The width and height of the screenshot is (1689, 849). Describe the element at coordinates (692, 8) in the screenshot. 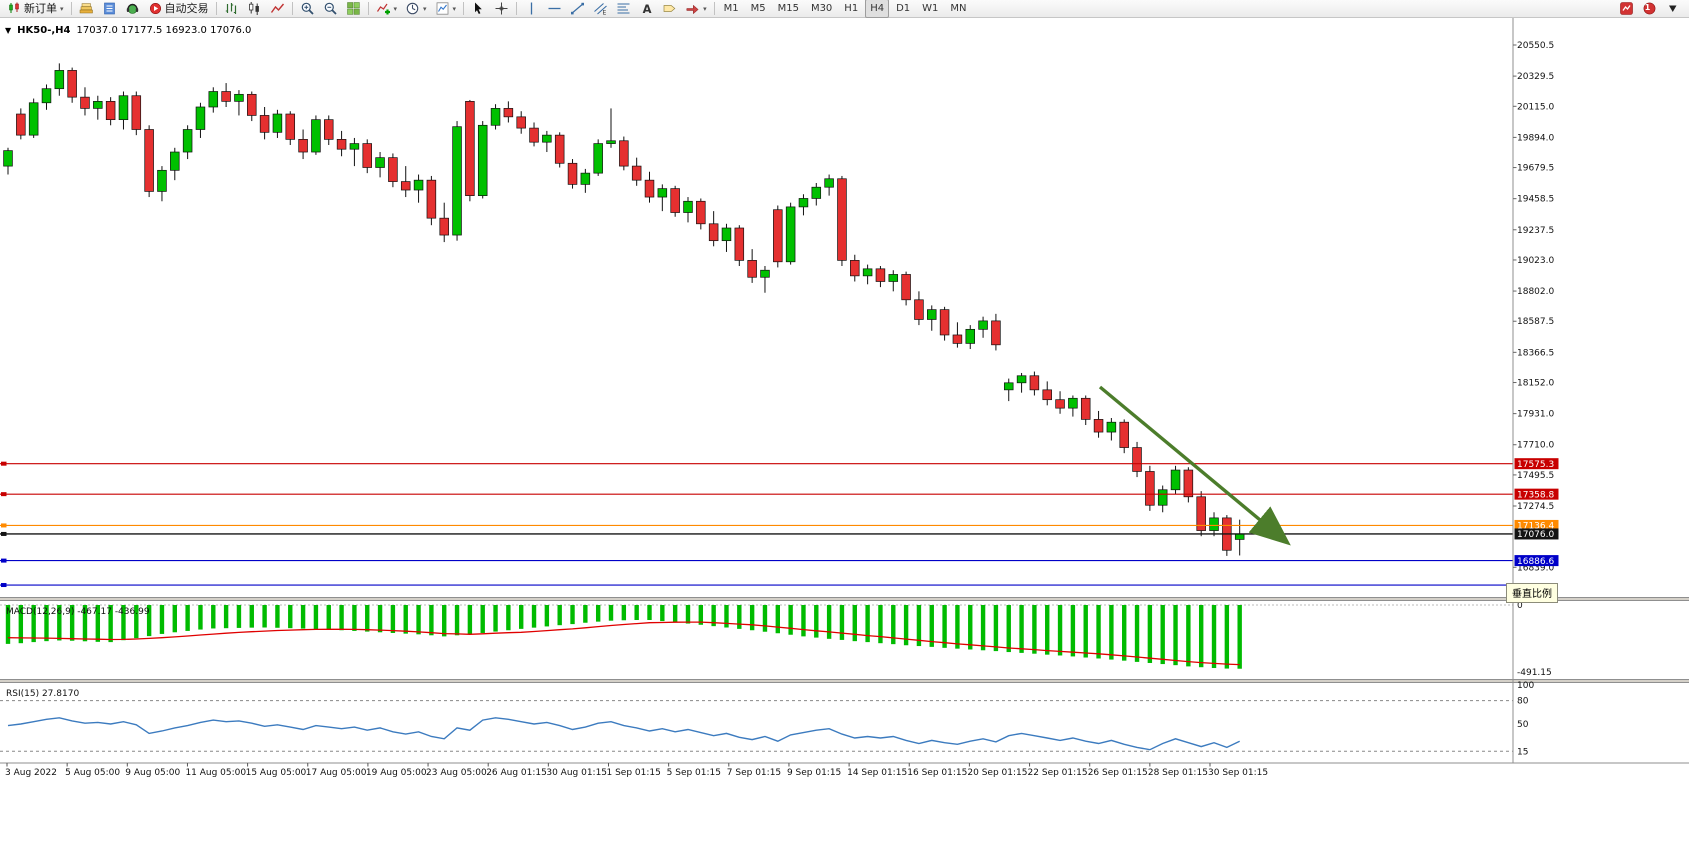

I see `arrowshape-icon` at that location.